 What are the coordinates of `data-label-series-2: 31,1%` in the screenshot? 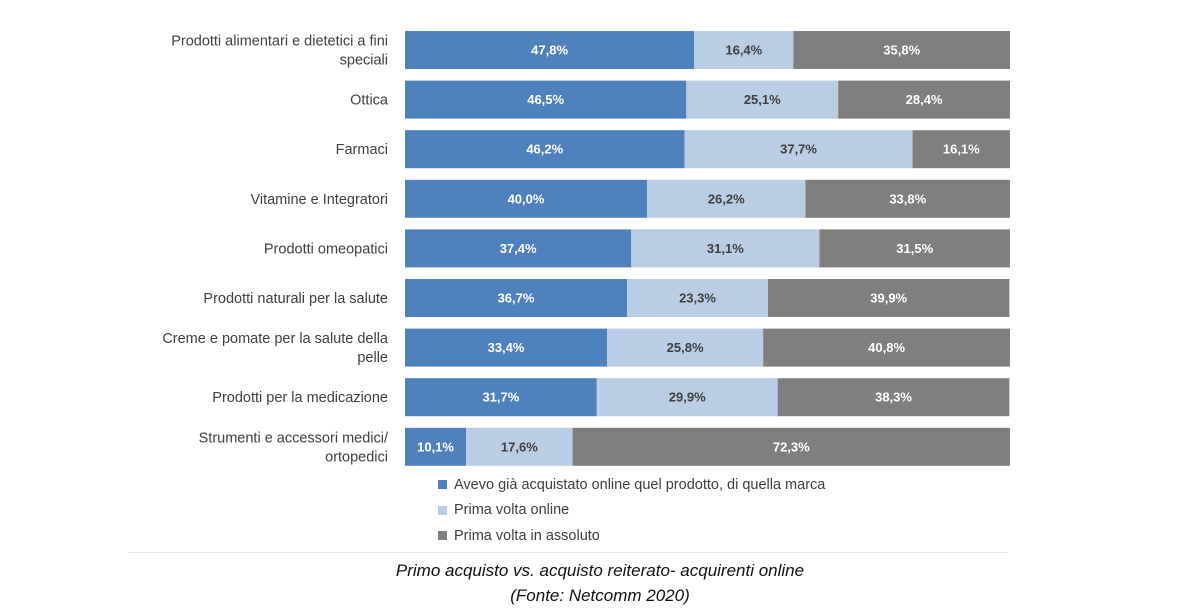 It's located at (725, 248).